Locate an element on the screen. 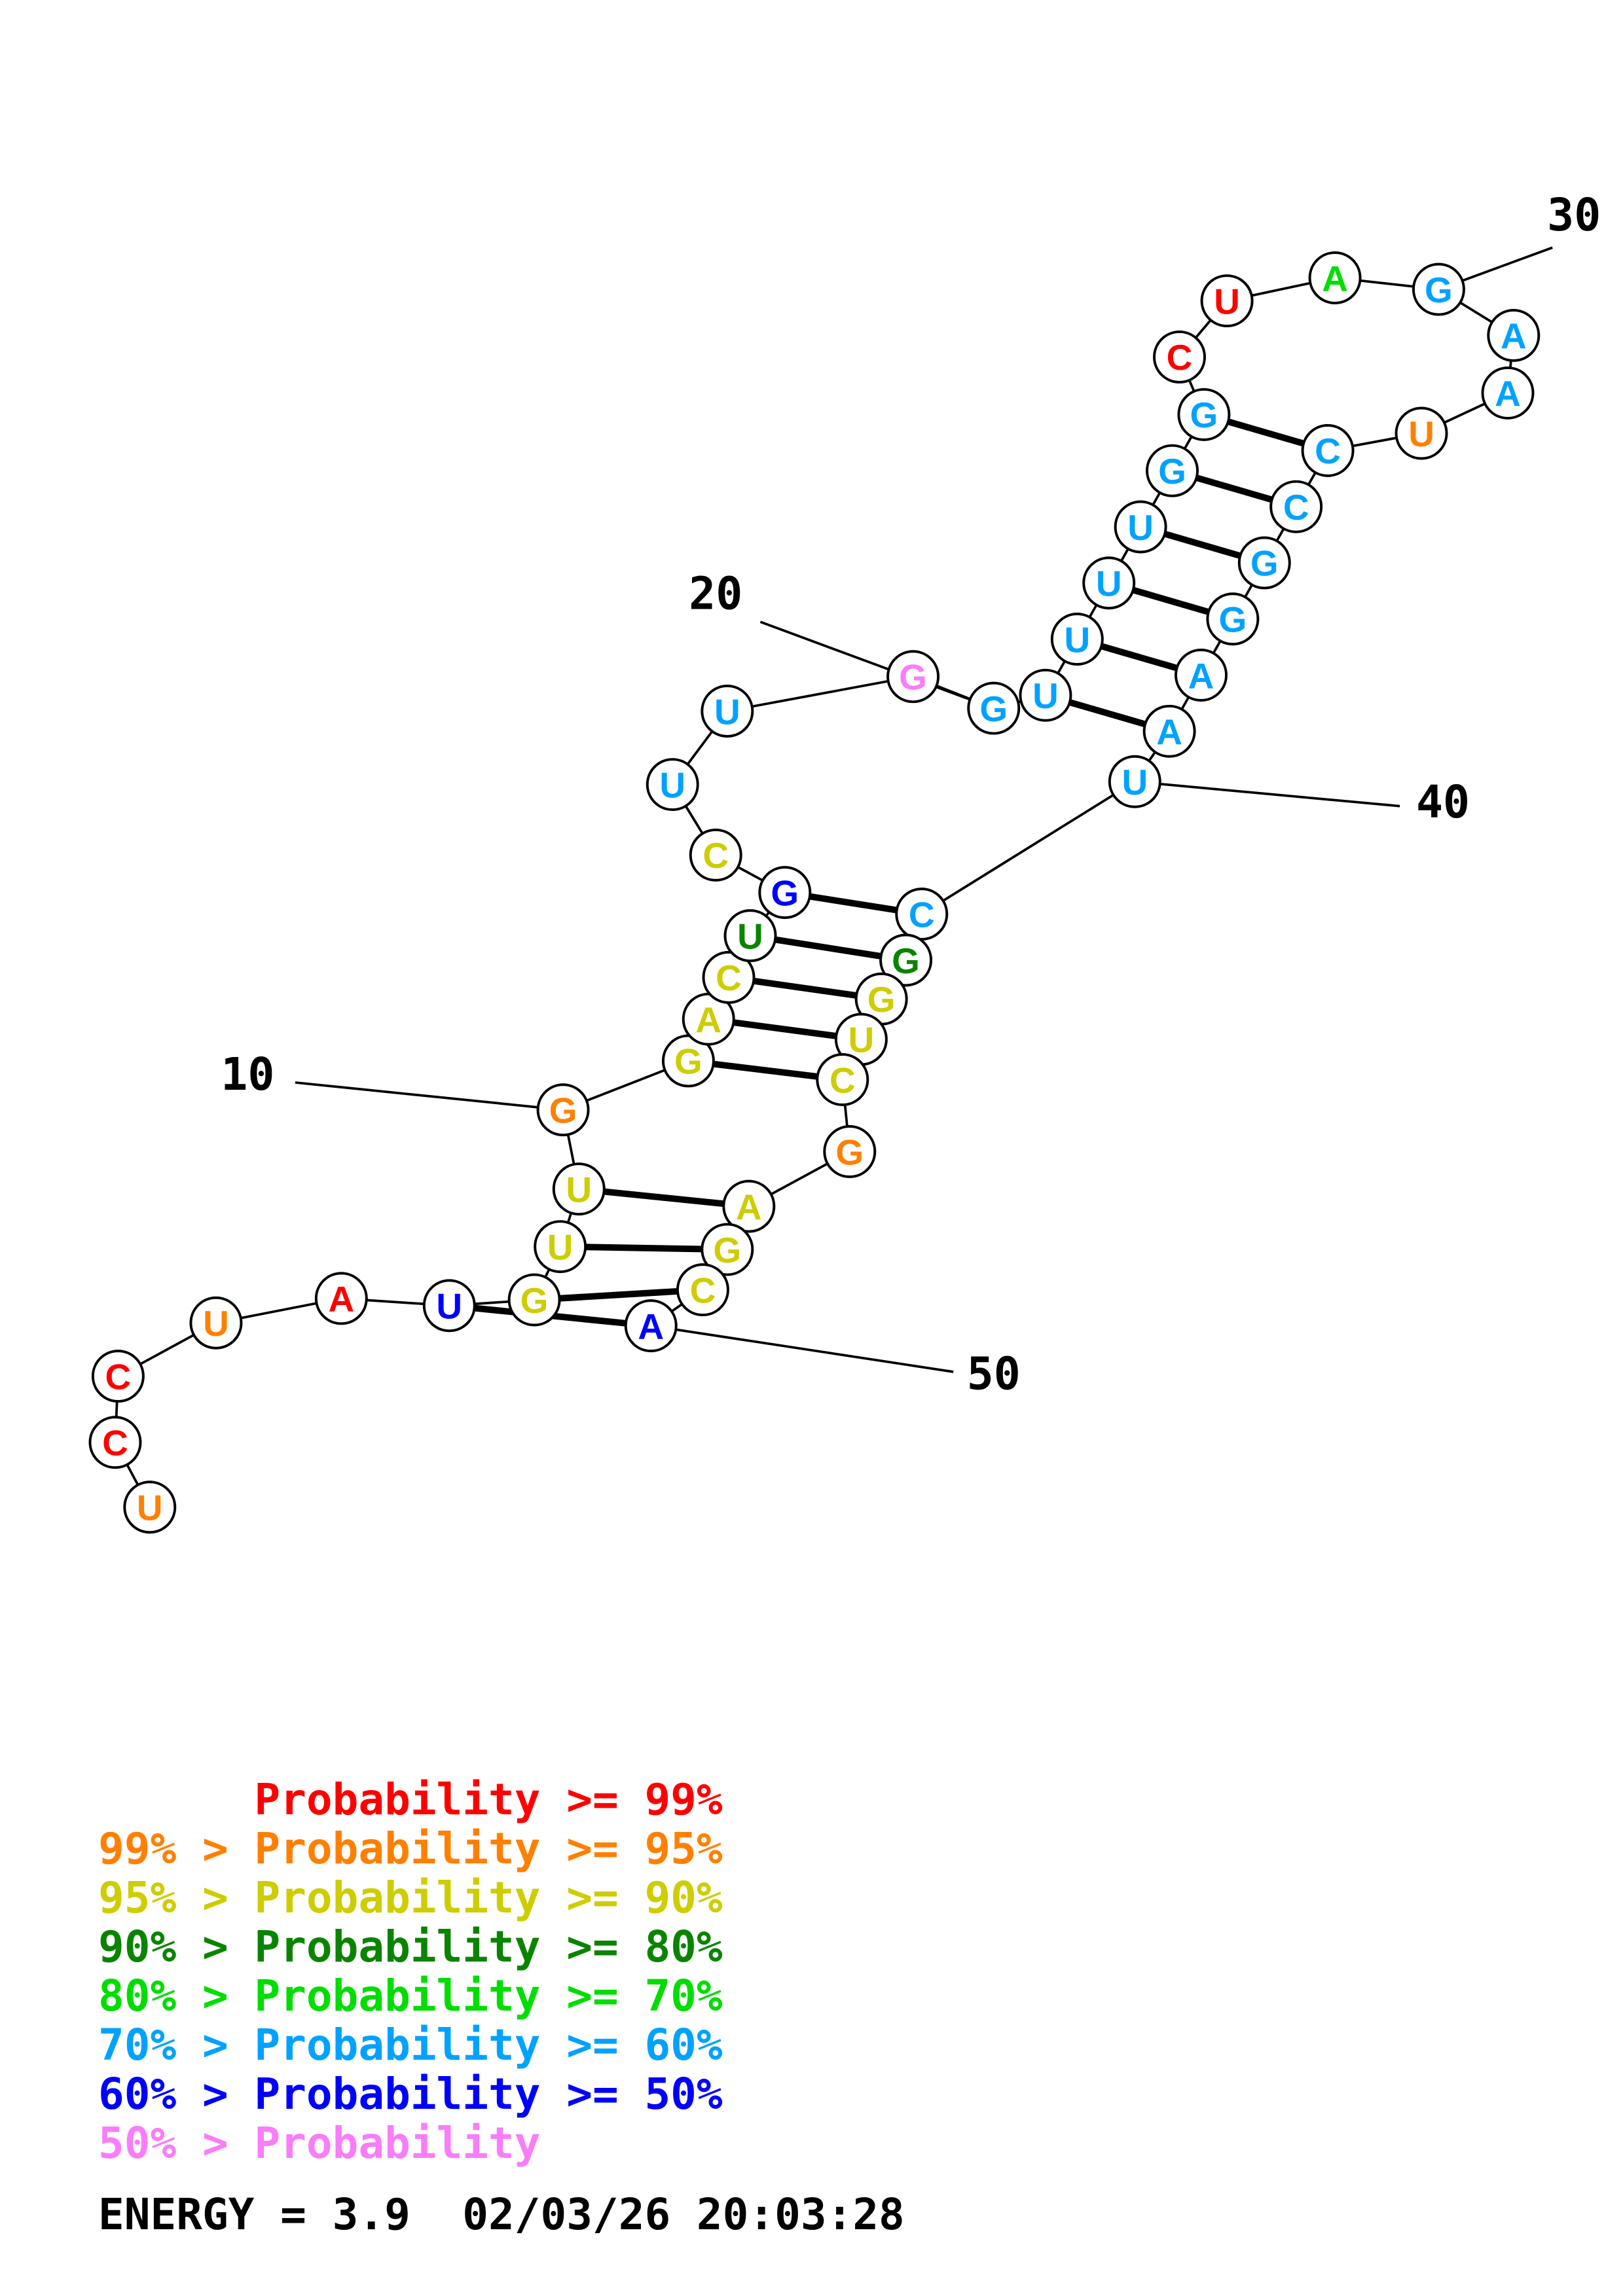 The height and width of the screenshot is (2296, 1623). legend-row: 95% > Probability >= 90% is located at coordinates (410, 1898).